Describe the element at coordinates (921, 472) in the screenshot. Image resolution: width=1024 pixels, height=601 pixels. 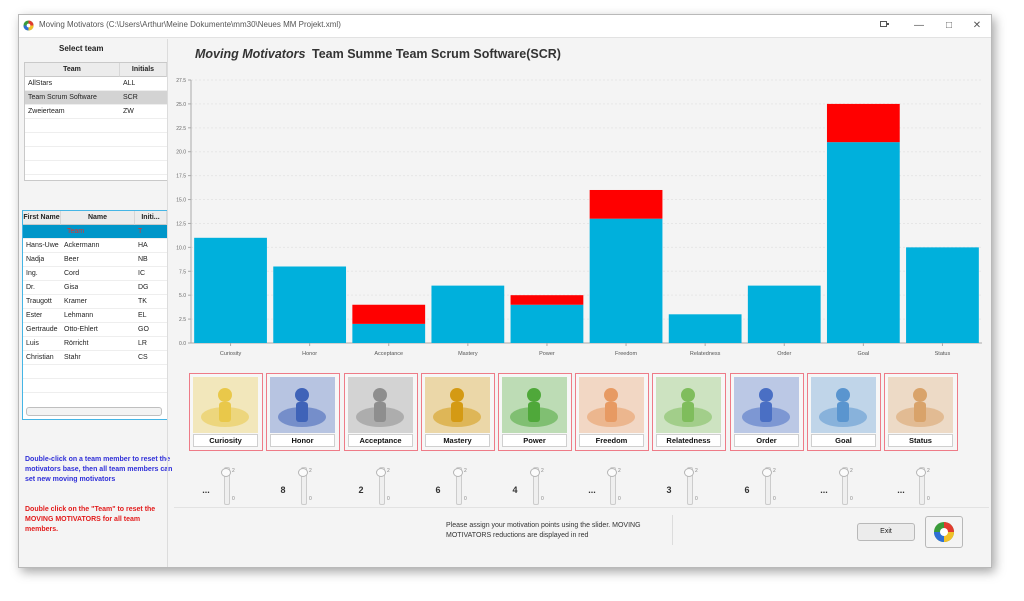
I see `slider-thumb-status` at that location.